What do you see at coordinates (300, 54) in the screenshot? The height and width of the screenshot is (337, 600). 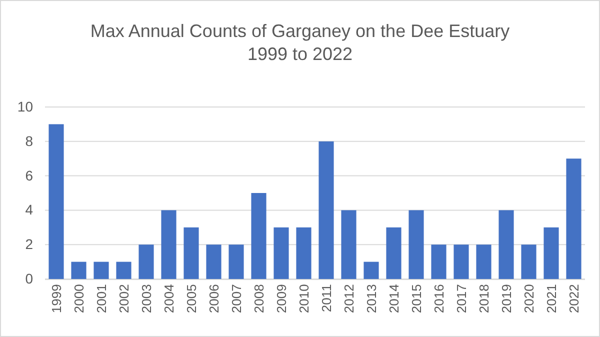 I see `chart-subtitle: 1999 to 2022` at bounding box center [300, 54].